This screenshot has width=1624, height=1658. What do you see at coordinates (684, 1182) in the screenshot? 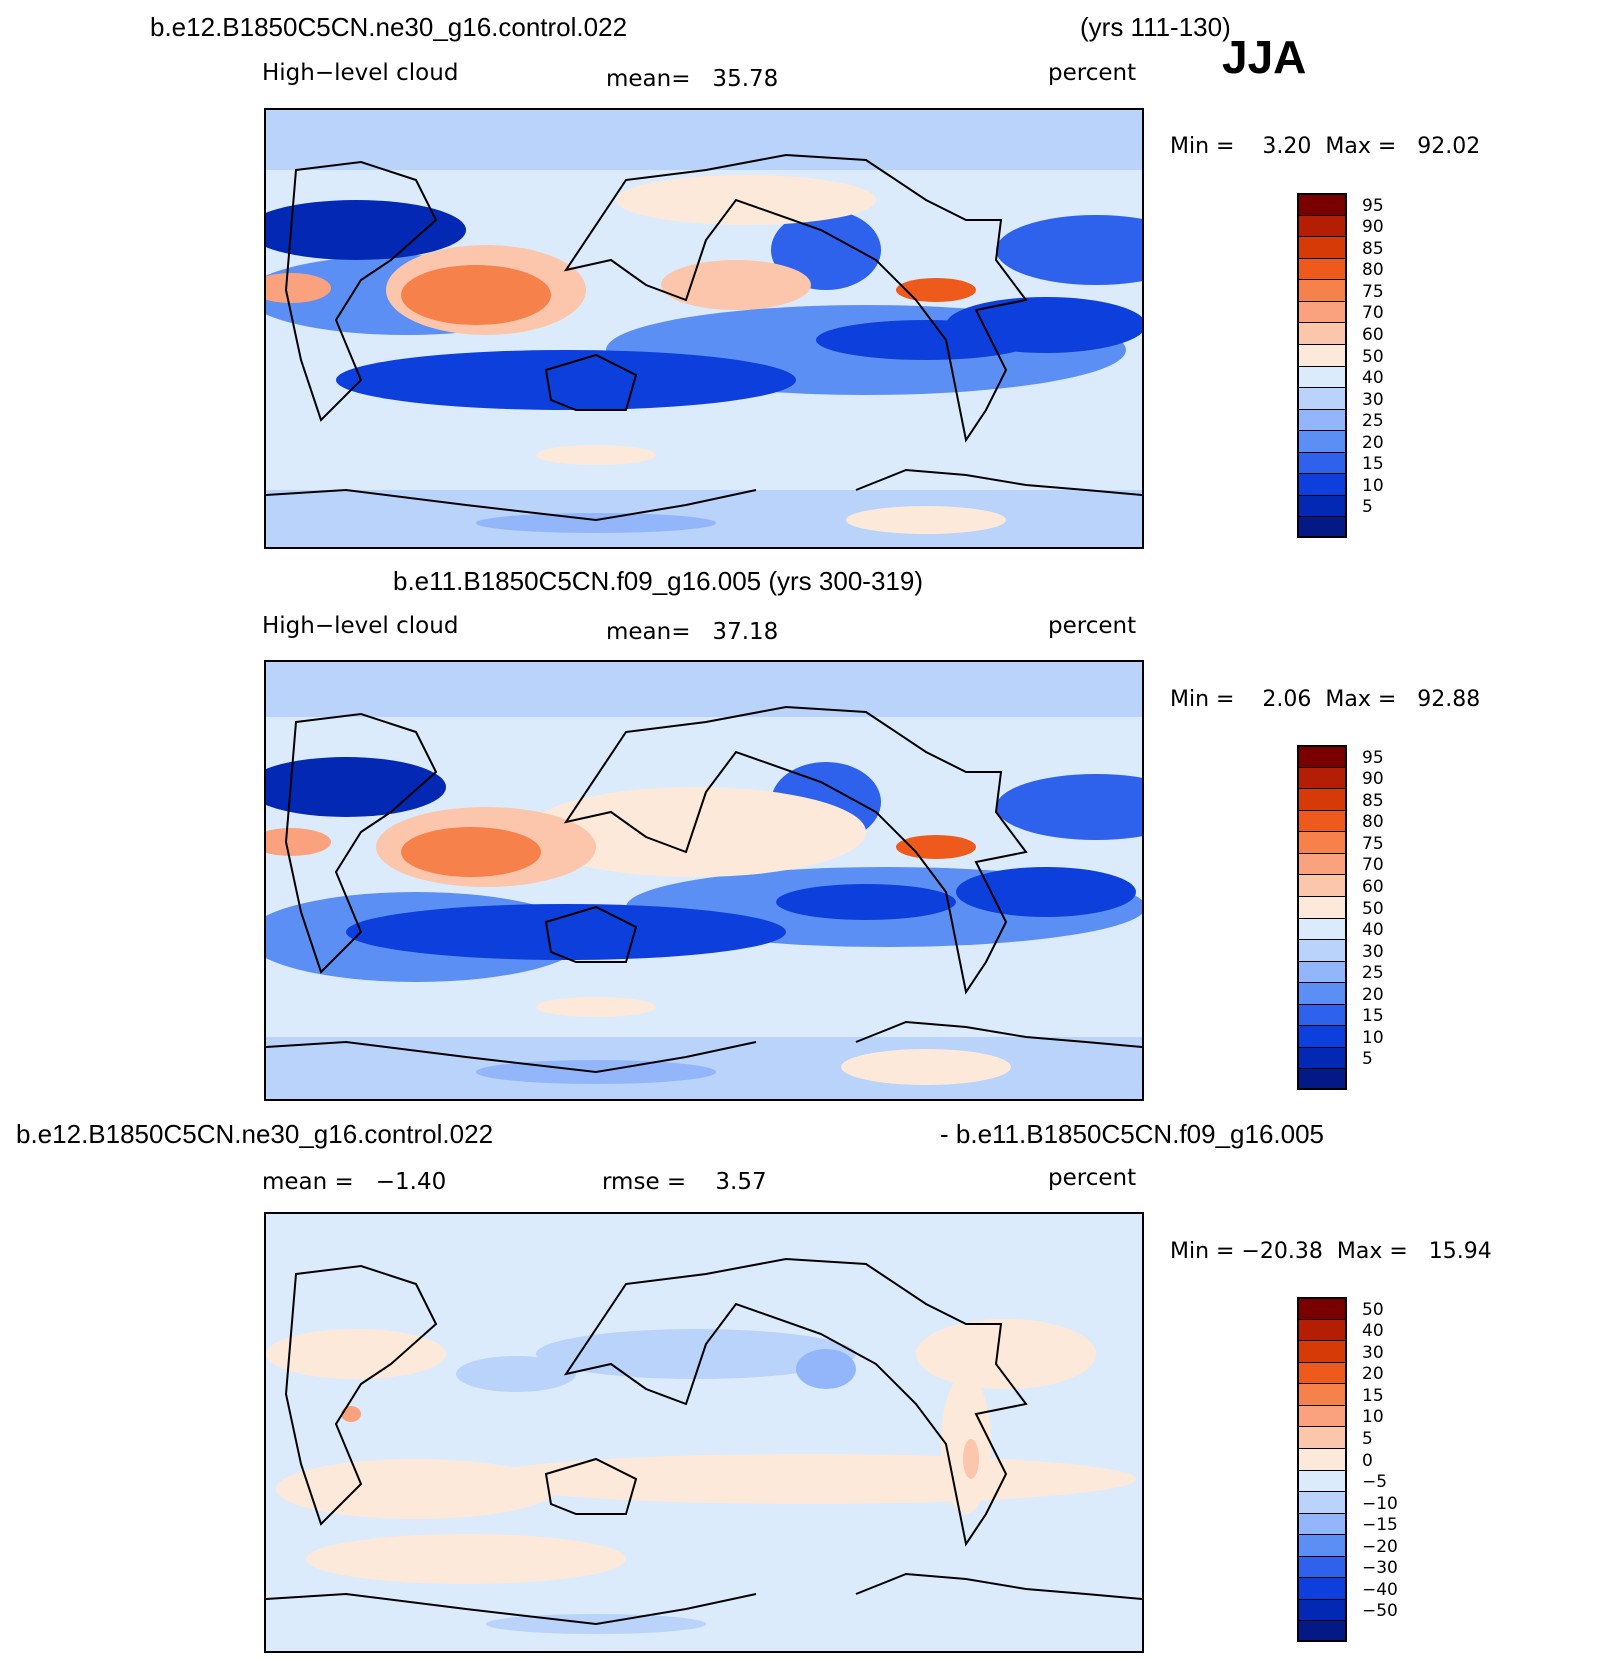
I see `panel3-rmse: rmse = 3.57` at bounding box center [684, 1182].